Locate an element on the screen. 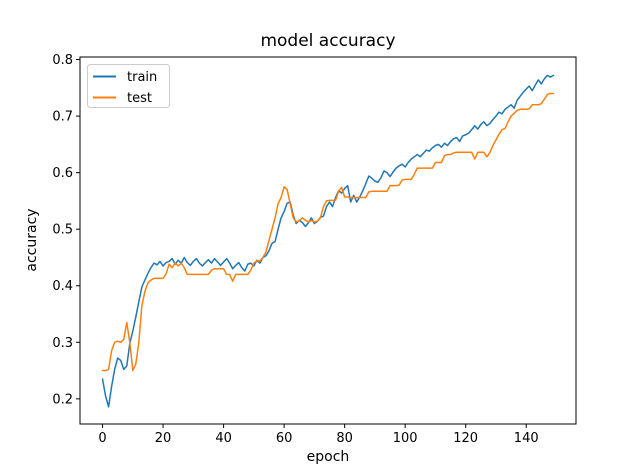  y-axis-ticks: 0.2 0.3 0.4 0.5 0.6 0.7 0.8 is located at coordinates (66, 230).